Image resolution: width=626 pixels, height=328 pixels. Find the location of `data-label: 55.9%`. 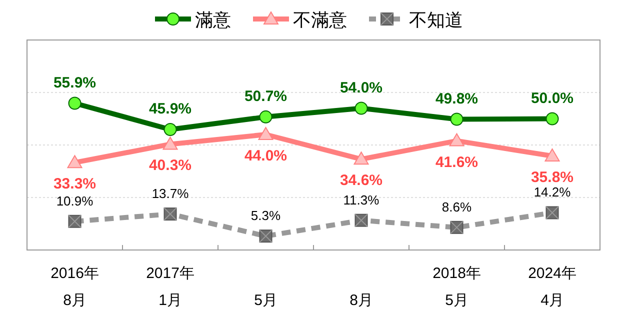

data-label: 55.9% is located at coordinates (74, 83).